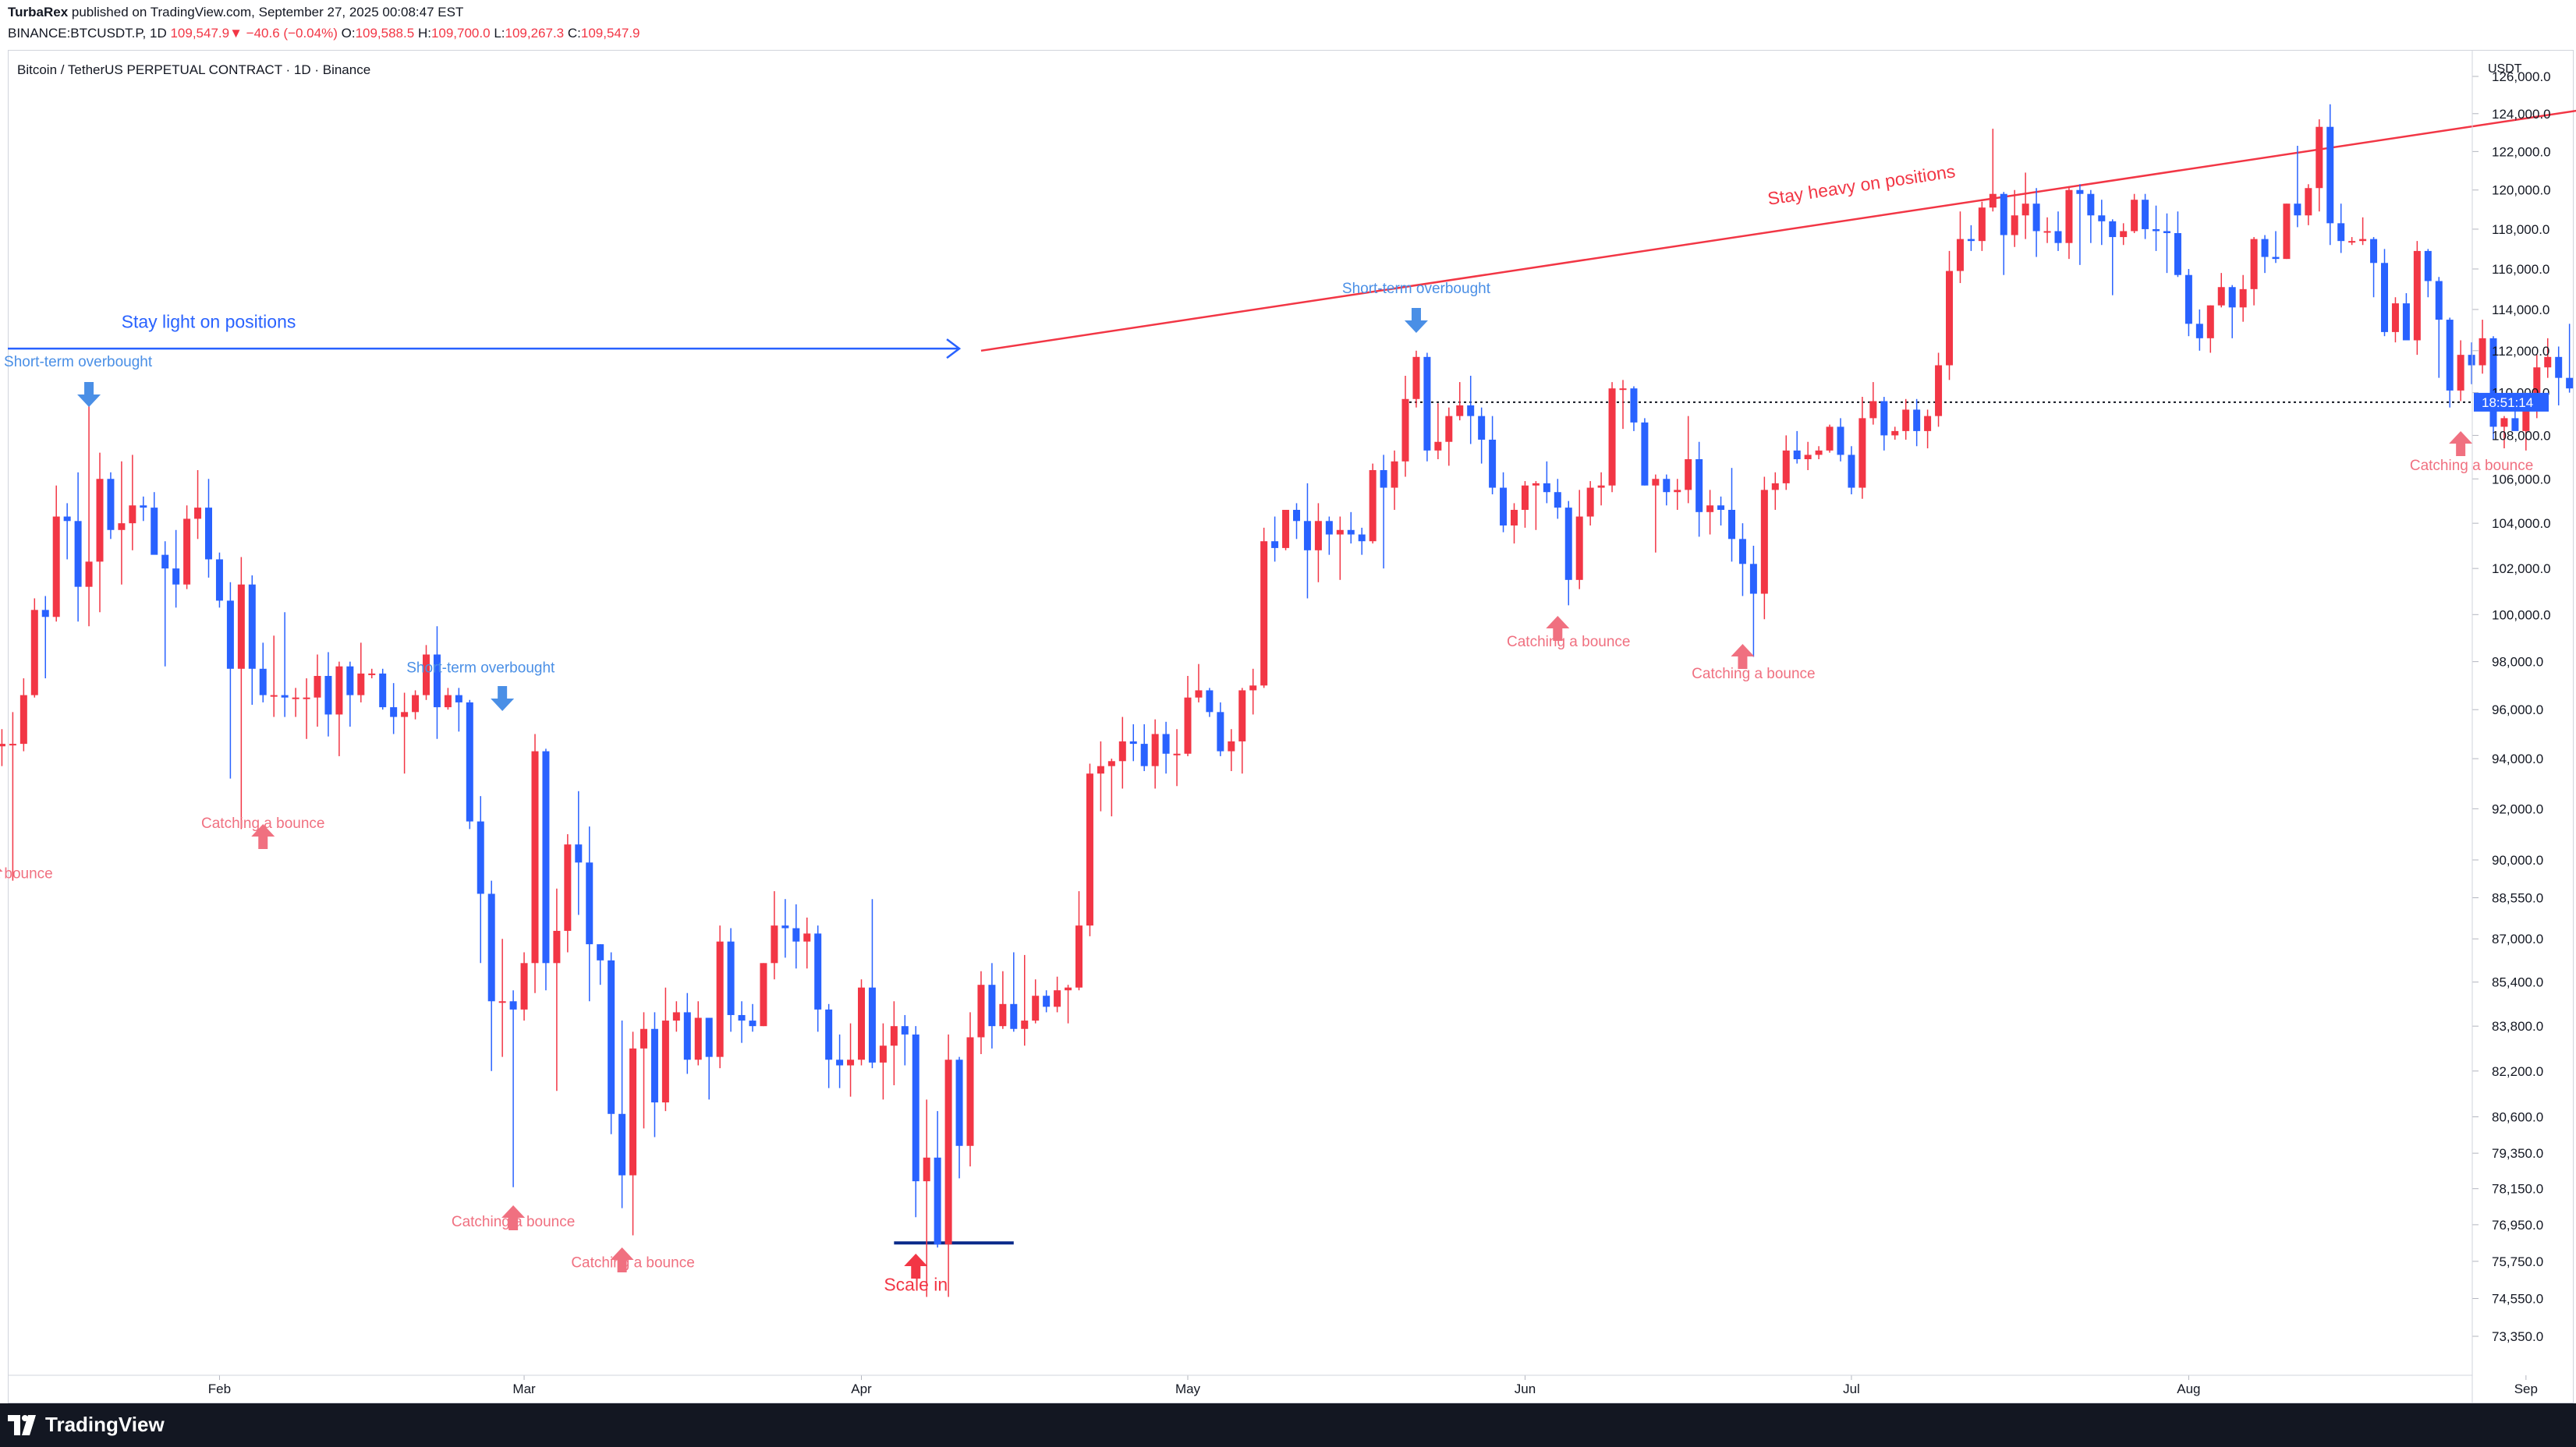 The height and width of the screenshot is (1447, 2576). I want to click on arrow-shaft, so click(1416, 315).